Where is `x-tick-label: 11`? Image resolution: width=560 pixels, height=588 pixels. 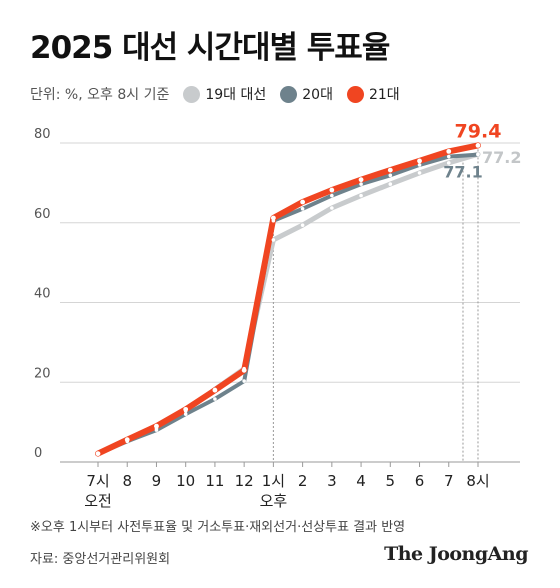
x-tick-label: 11 is located at coordinates (214, 481).